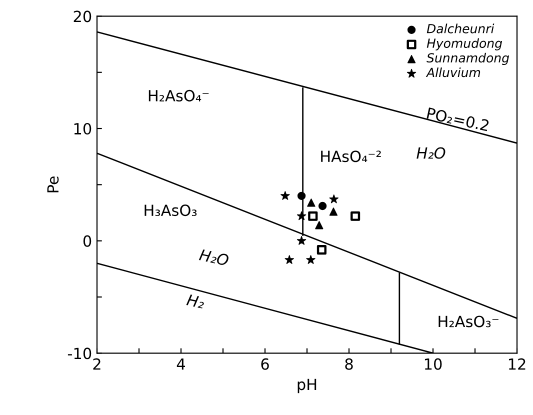 This screenshot has height=415, width=533. What do you see at coordinates (196, 301) in the screenshot?
I see `annotation: H₂` at bounding box center [196, 301].